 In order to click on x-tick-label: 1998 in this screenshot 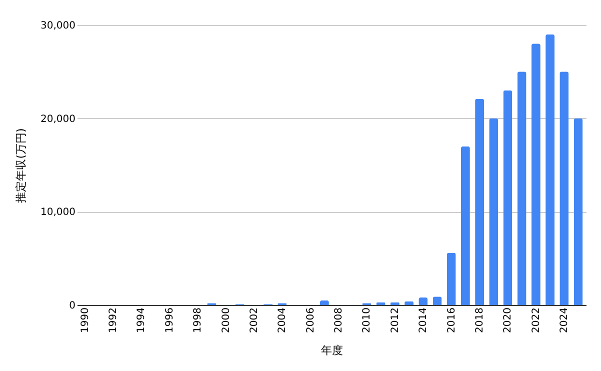, I will do `click(198, 320)`.